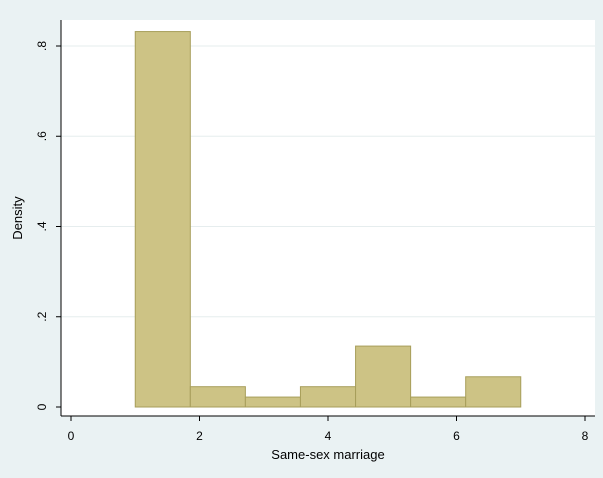 The width and height of the screenshot is (603, 478). I want to click on y-tick-label-3: .6, so click(42, 136).